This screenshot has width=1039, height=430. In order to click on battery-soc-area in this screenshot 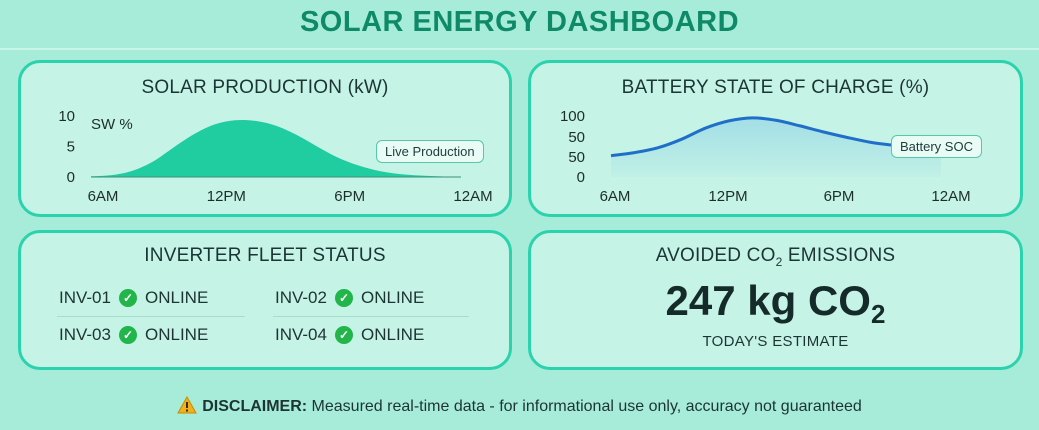, I will do `click(776, 147)`.